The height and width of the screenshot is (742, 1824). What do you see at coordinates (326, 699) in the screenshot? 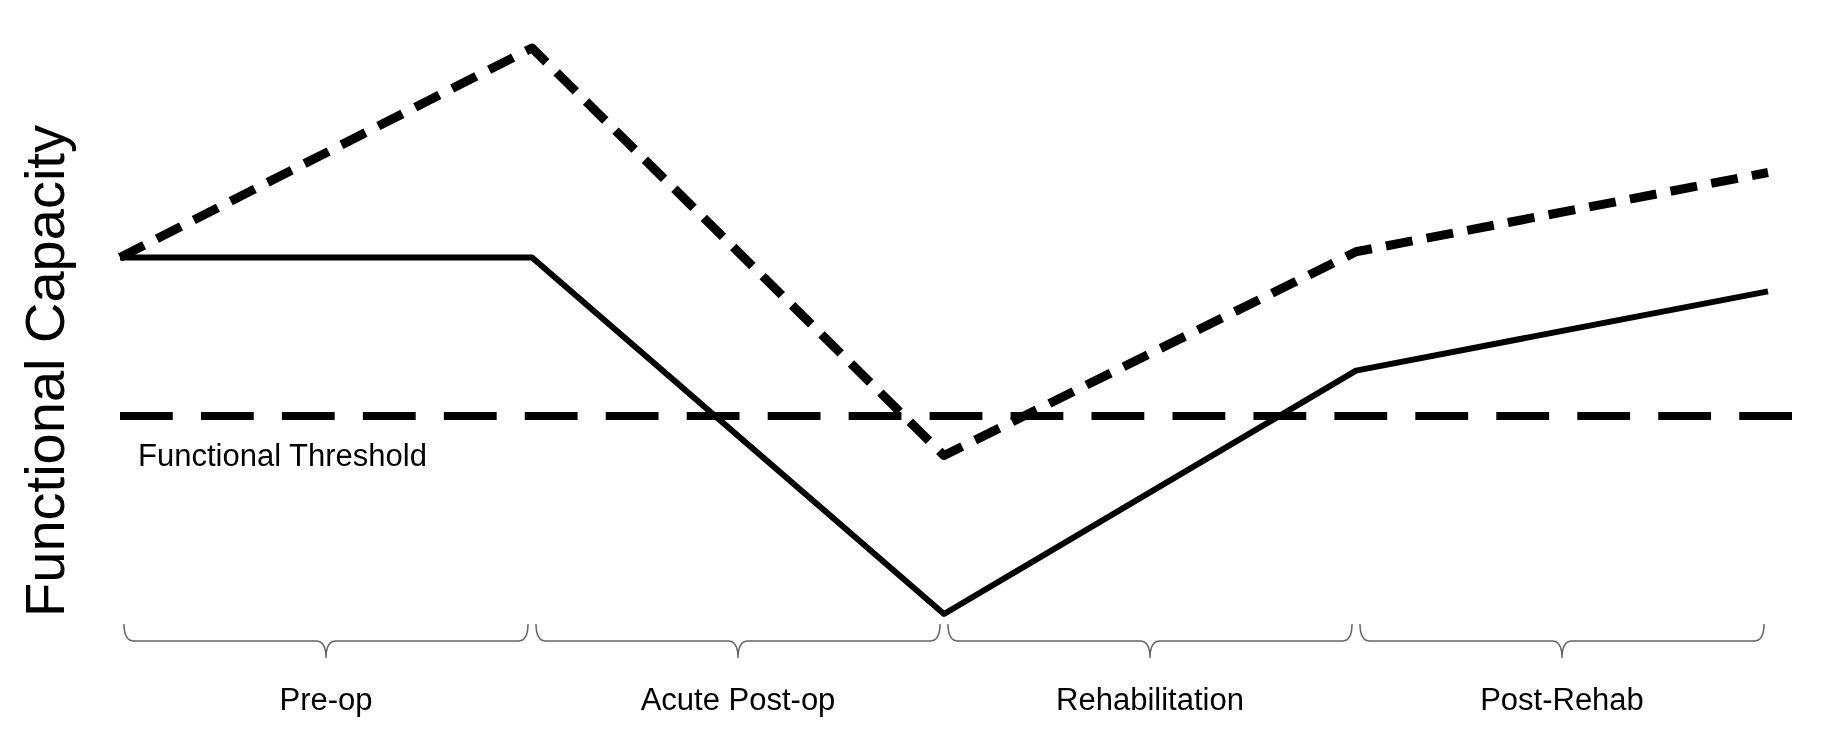
I see `text: Pre-op` at bounding box center [326, 699].